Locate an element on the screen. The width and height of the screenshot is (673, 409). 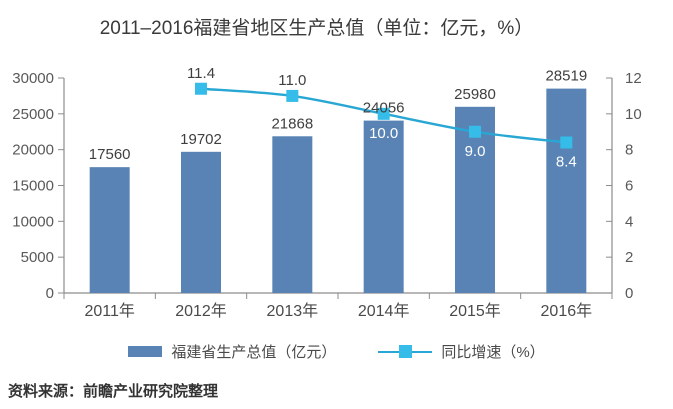
growth-value-label: 11.0 is located at coordinates (292, 80).